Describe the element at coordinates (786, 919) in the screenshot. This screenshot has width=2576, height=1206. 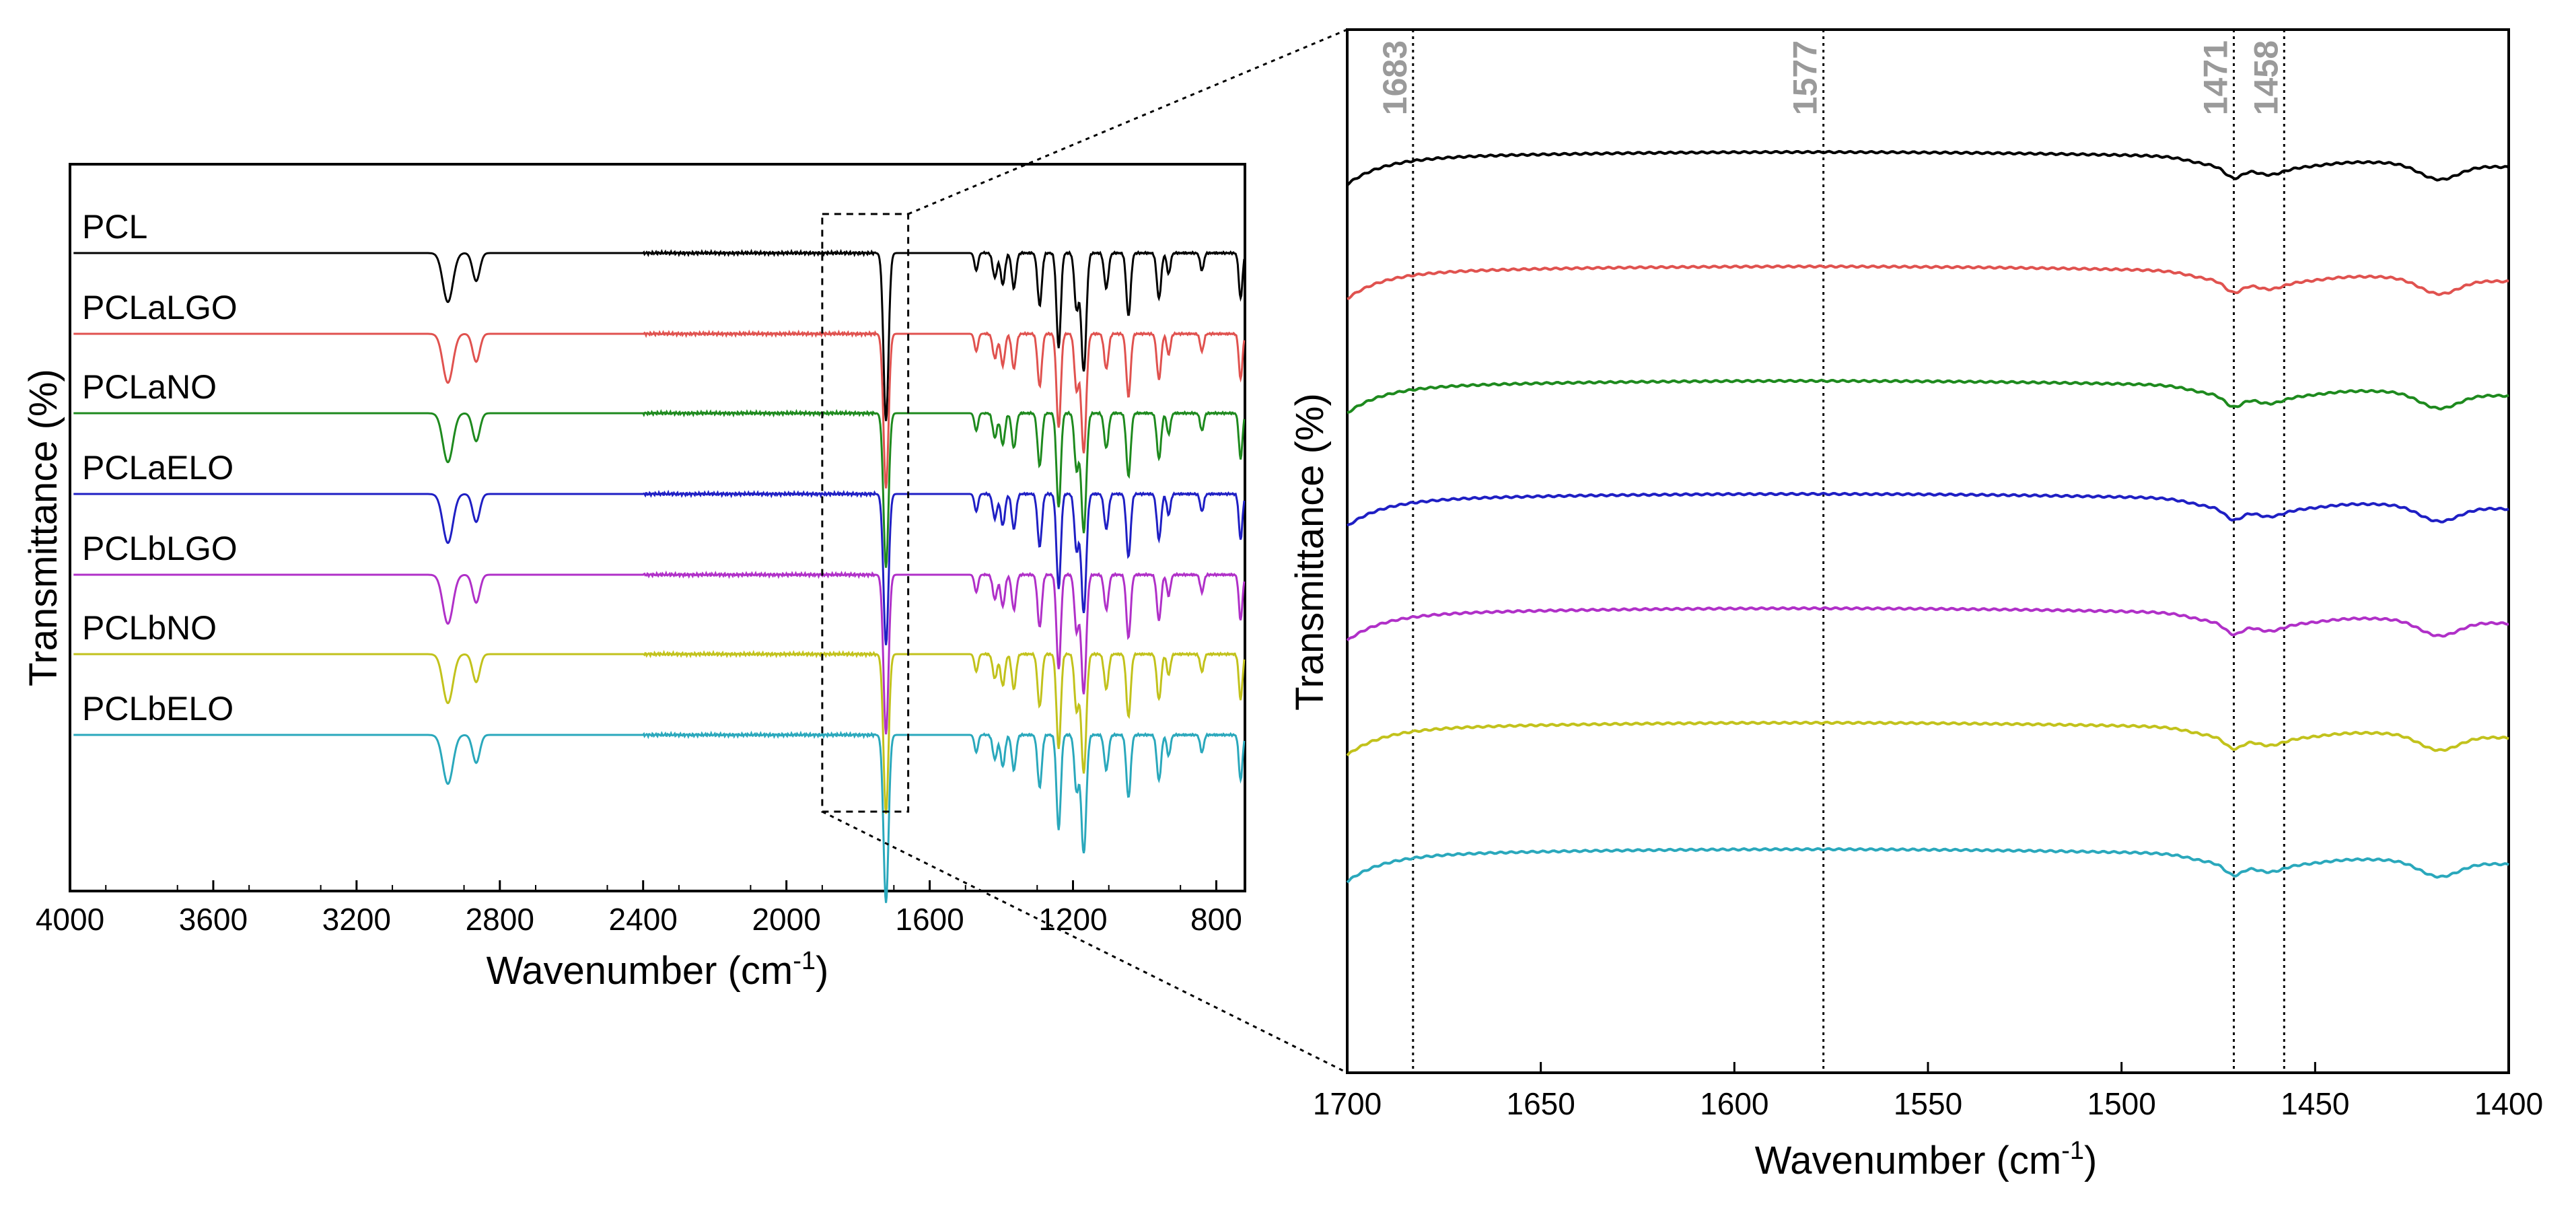
I see `left-x-tick-label: 2000` at that location.